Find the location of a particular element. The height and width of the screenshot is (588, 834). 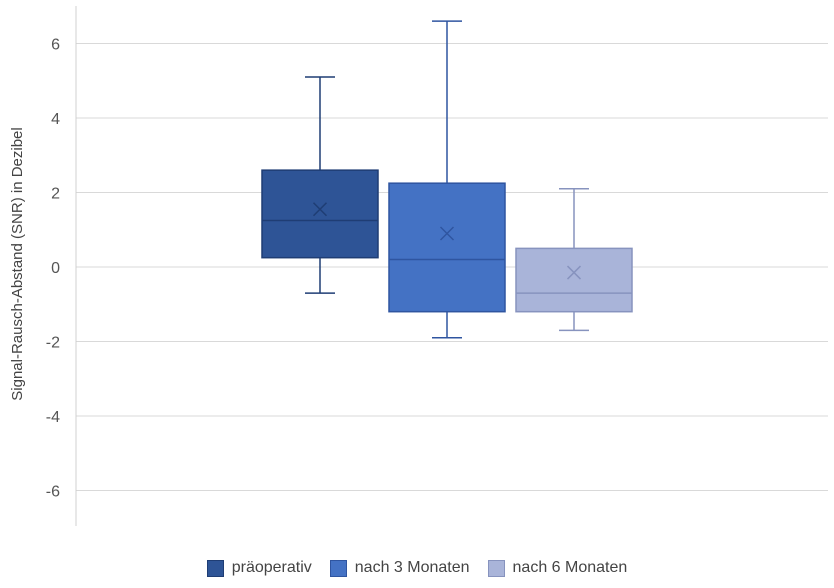

legend-item: präoperativ is located at coordinates (259, 568).